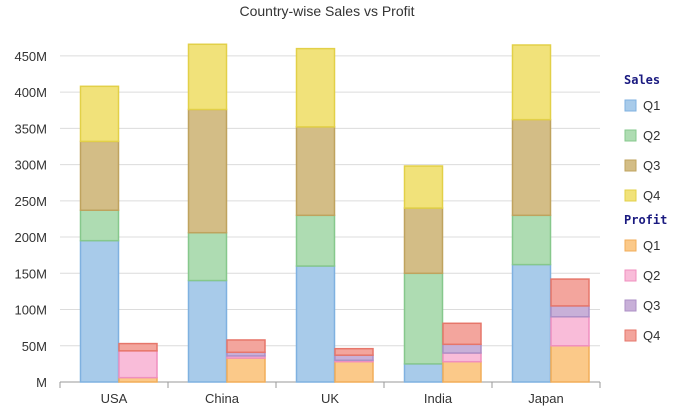 The image size is (682, 414). I want to click on bar-profit-q1-china, so click(246, 370).